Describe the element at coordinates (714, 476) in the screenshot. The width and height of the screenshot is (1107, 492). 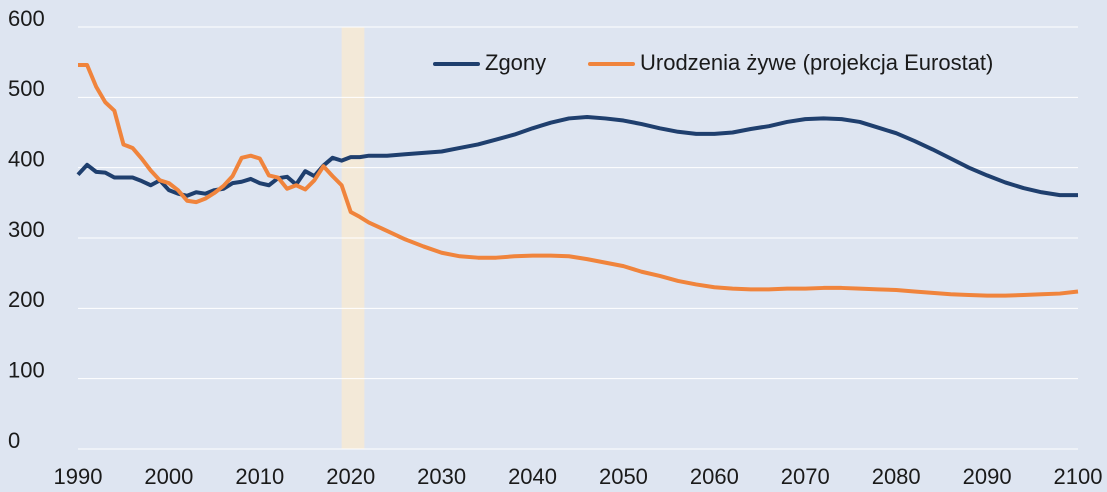
I see `x-tick-label: 2060` at that location.